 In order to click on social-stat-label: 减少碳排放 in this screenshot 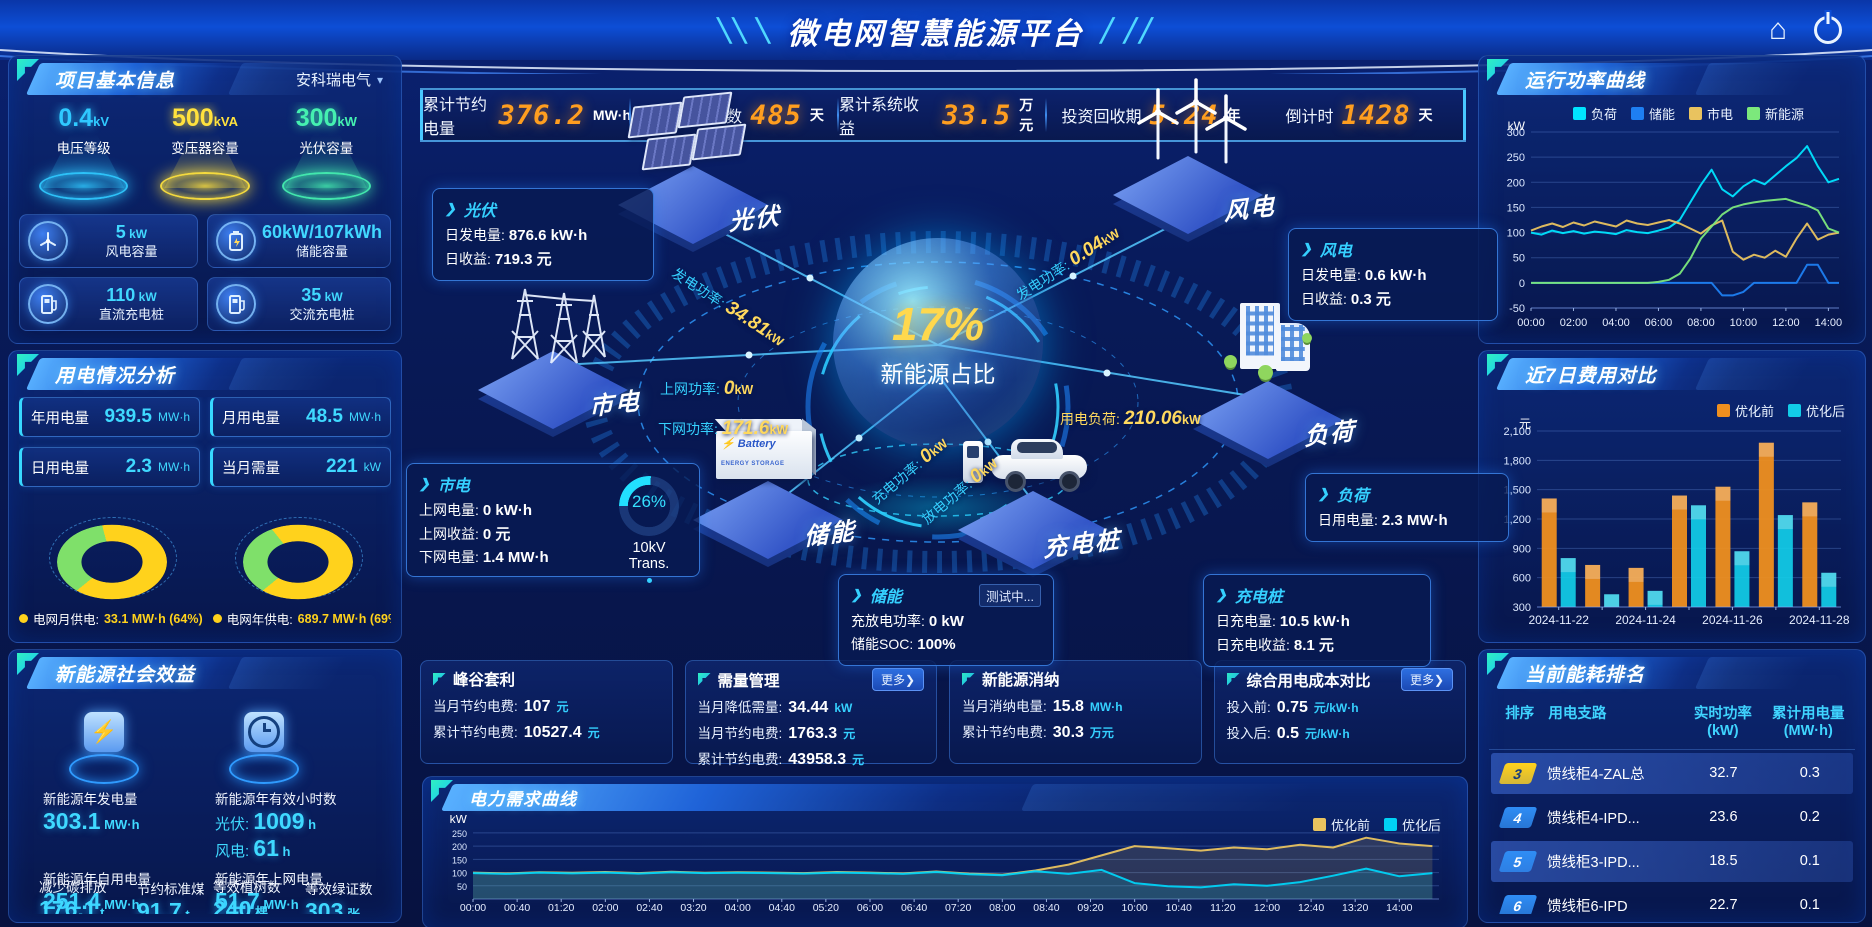, I will do `click(73, 887)`.